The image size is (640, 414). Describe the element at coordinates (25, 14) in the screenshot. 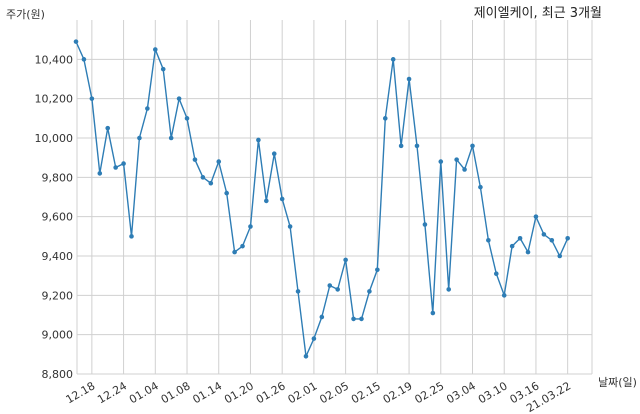

I see `y-axis-label: 주가(원)` at that location.